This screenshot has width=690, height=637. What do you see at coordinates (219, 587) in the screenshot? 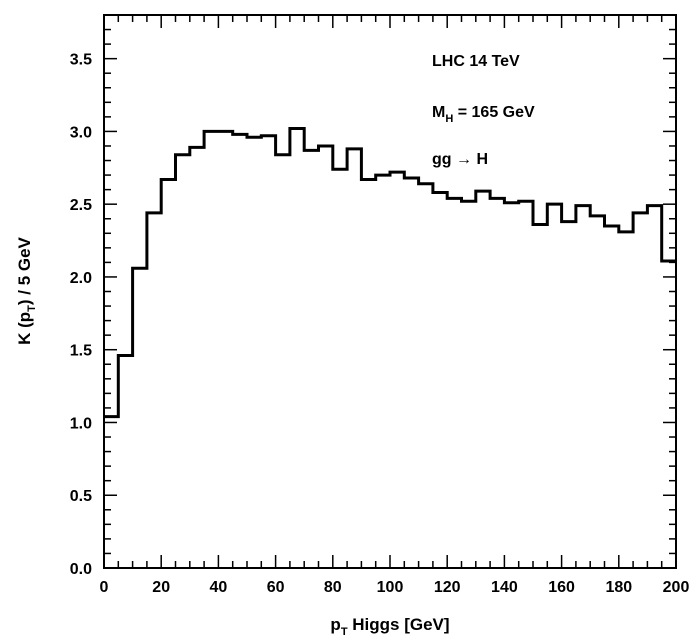
I see `x-tick-label: 40` at bounding box center [219, 587].